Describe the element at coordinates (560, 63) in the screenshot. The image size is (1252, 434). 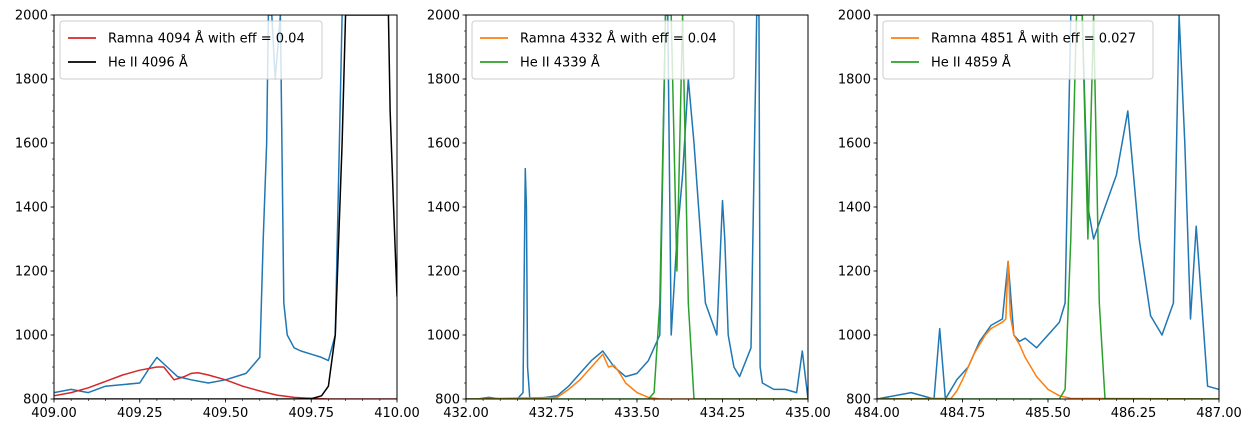
I see `legend-entry-label: He II 4339 Å` at that location.